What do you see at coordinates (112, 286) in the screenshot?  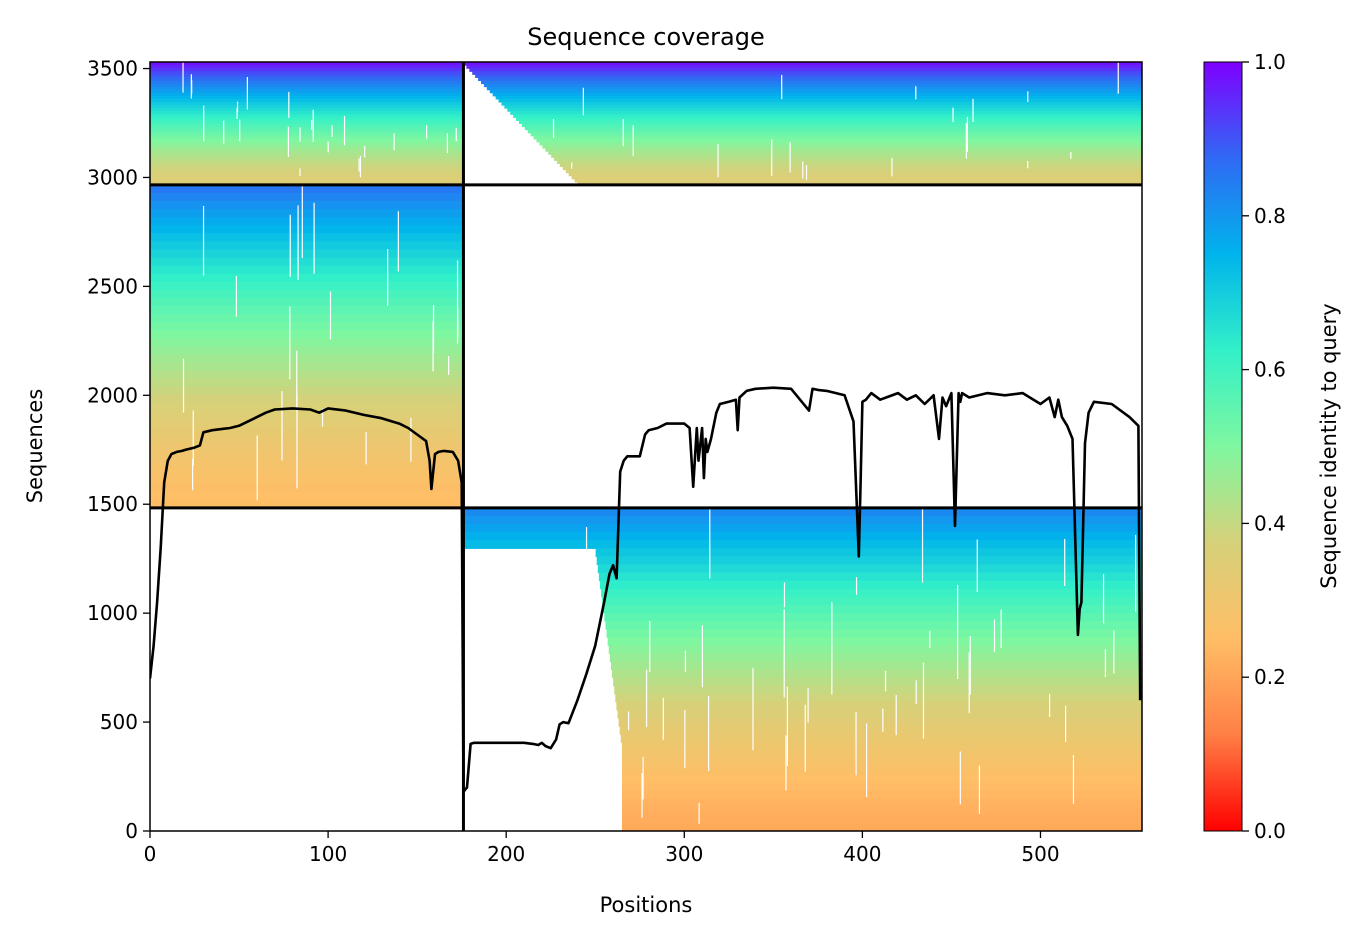 I see `y-tick-label: 2500` at bounding box center [112, 286].